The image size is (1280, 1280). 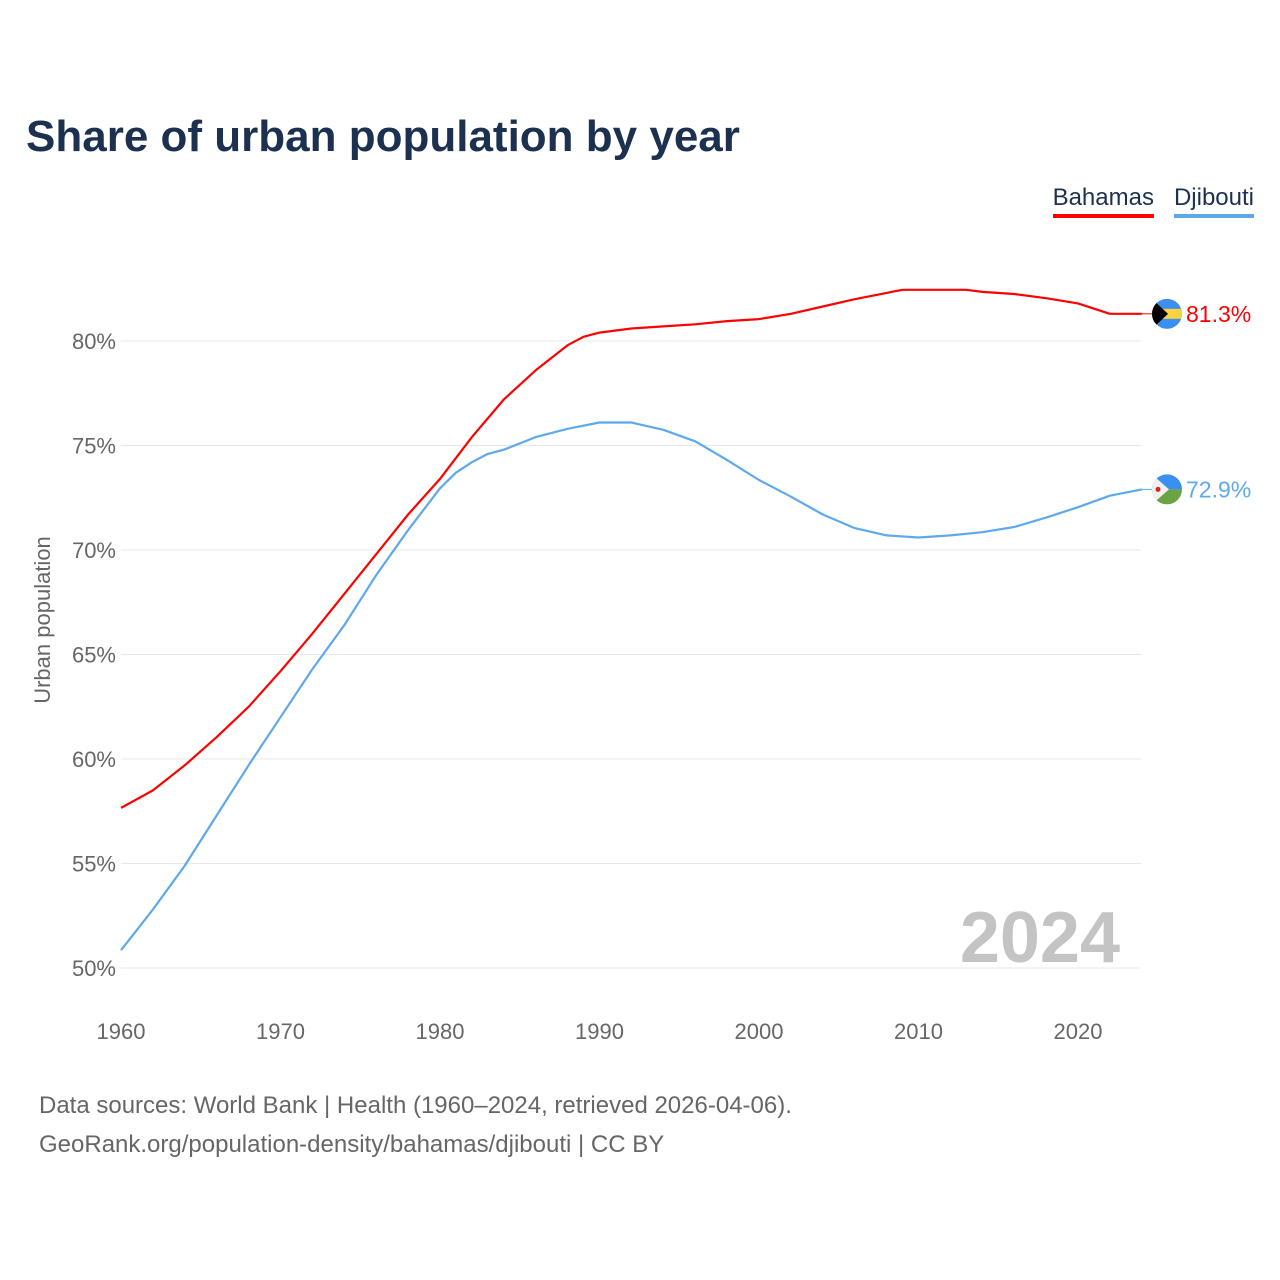 I want to click on x-tick-label: 2000, so click(x=759, y=1031).